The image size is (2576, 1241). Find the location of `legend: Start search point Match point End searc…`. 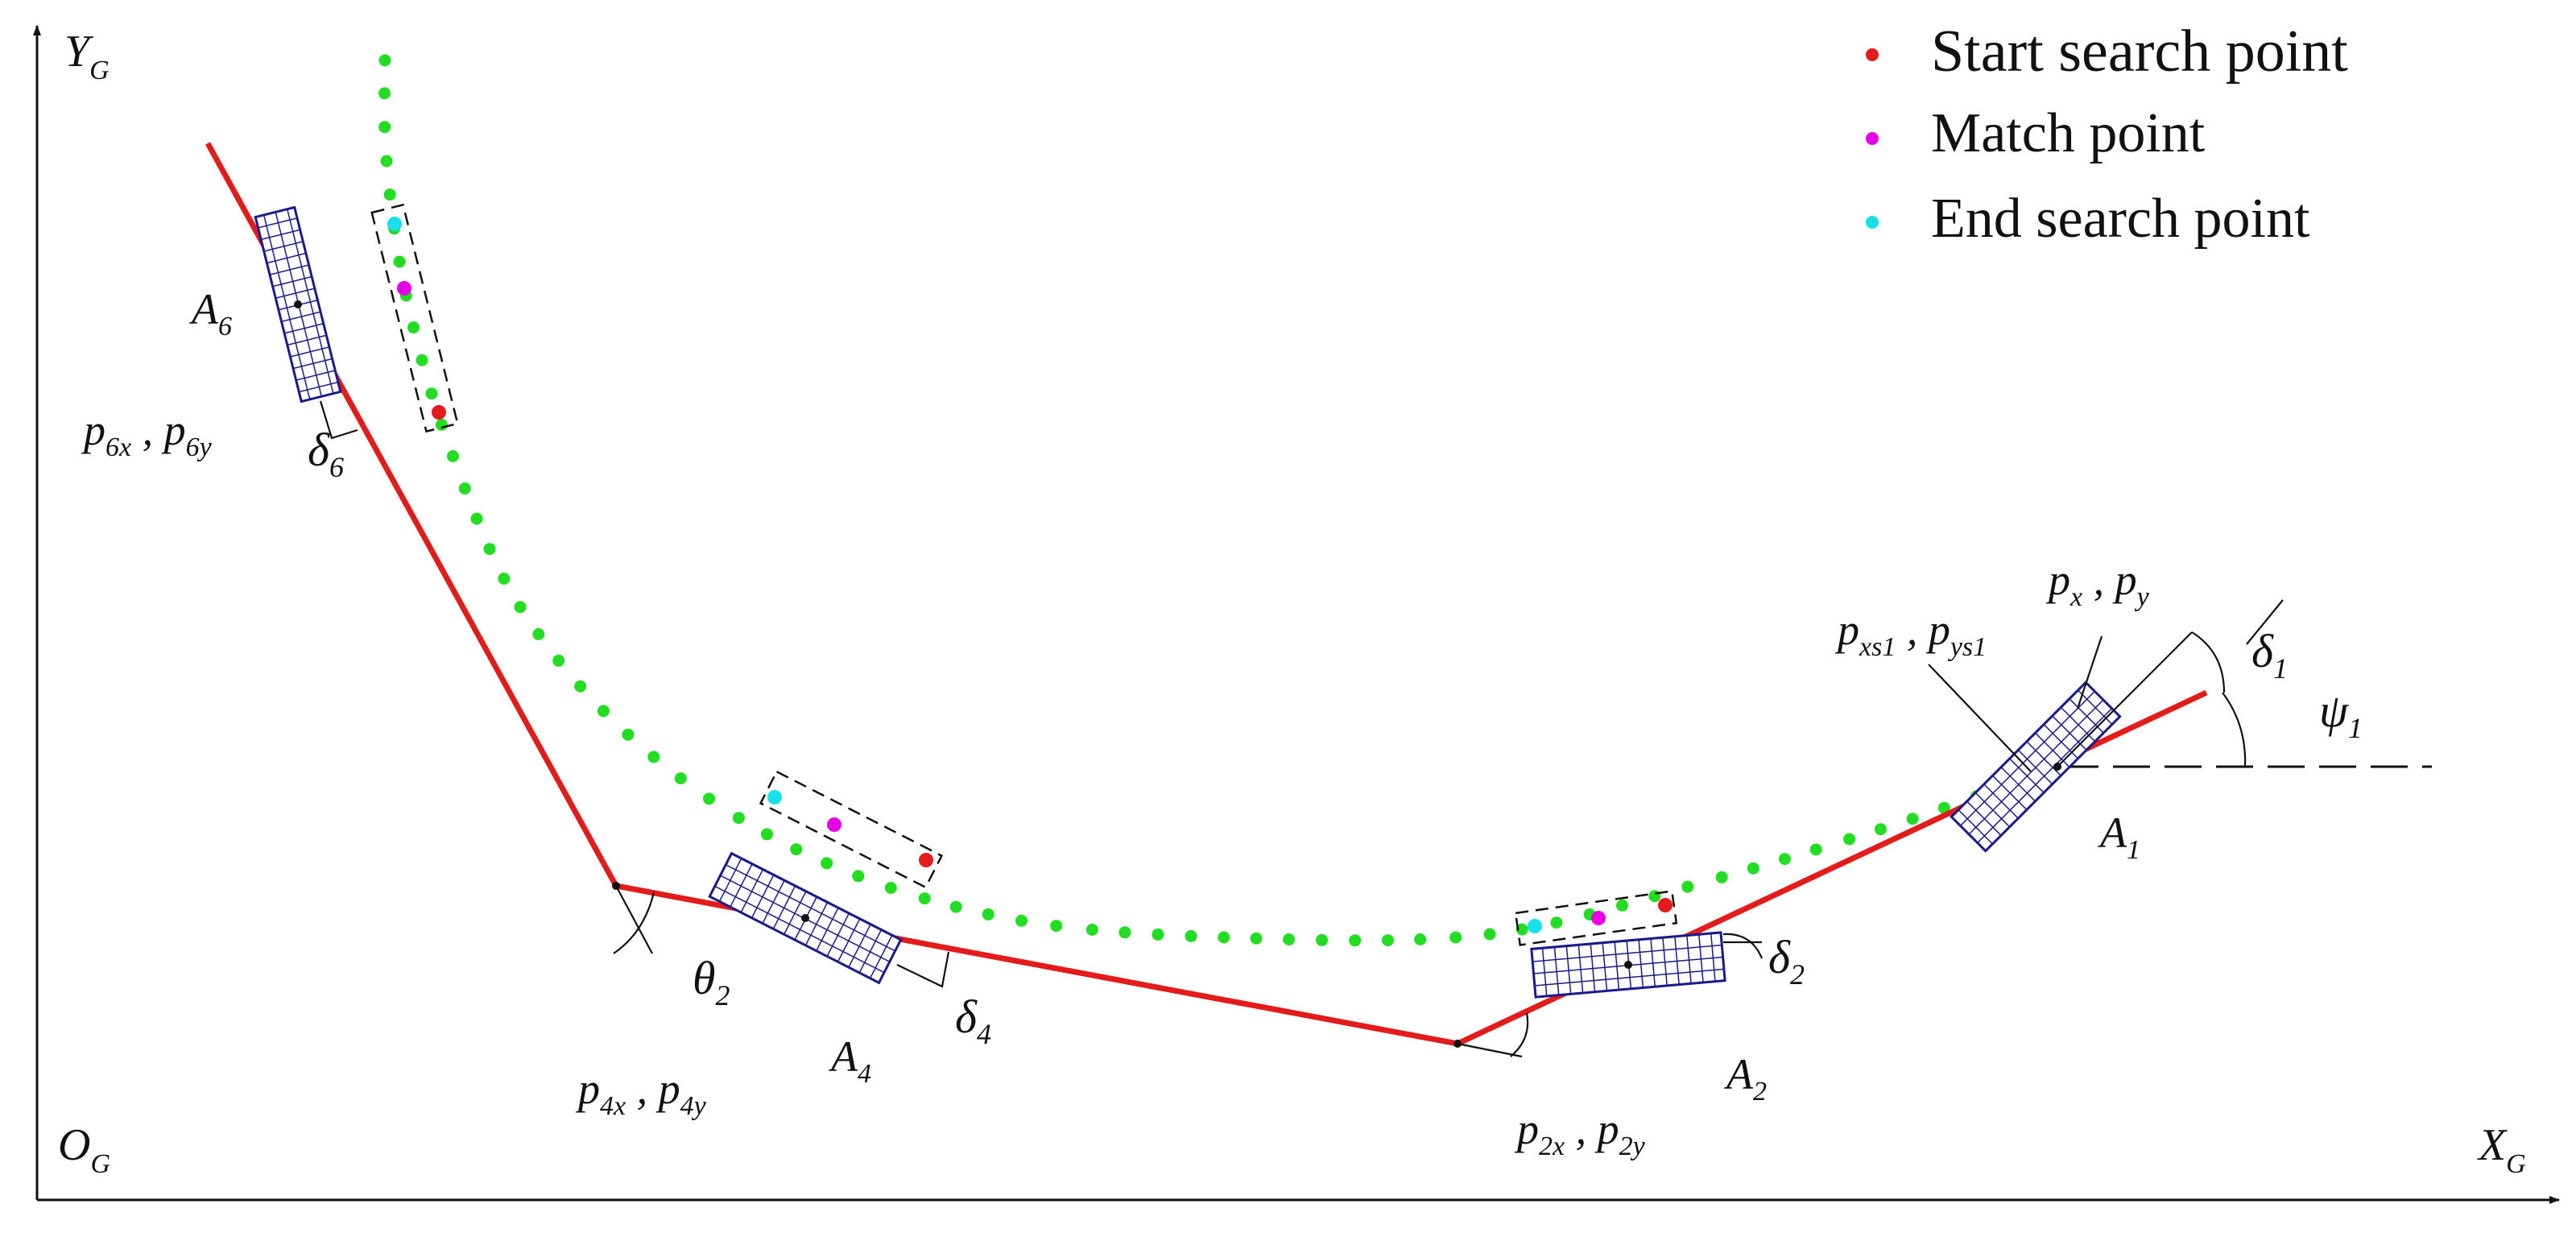

legend: Start search point Match point End searc… is located at coordinates (2107, 135).